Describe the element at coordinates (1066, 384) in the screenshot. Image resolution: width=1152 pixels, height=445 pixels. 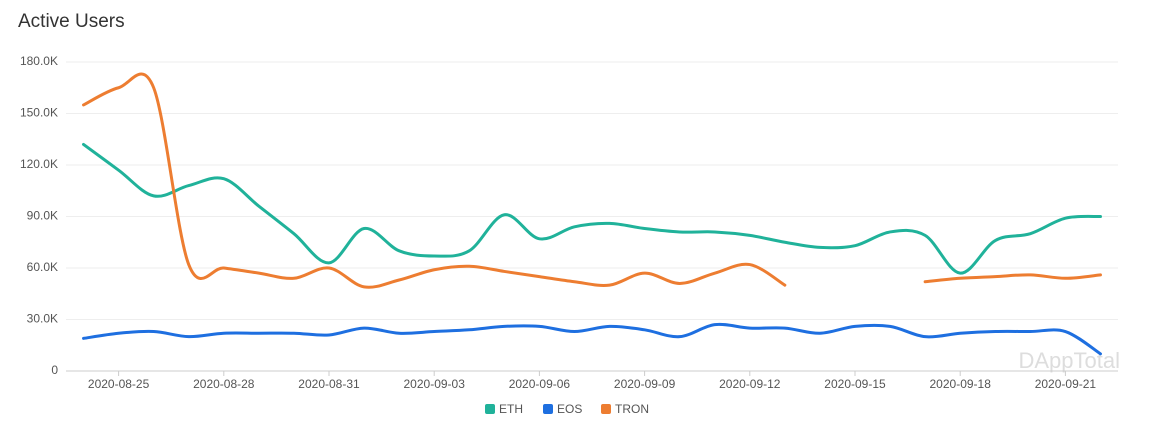
I see `x-tick-label: 2020-09-21` at that location.